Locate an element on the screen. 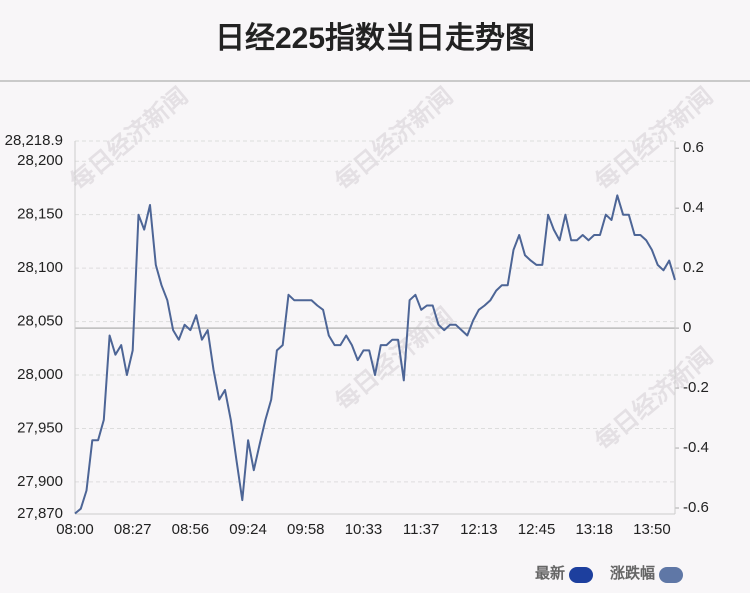 This screenshot has height=593, width=750. y-tick-label: 28,050 is located at coordinates (40, 321).